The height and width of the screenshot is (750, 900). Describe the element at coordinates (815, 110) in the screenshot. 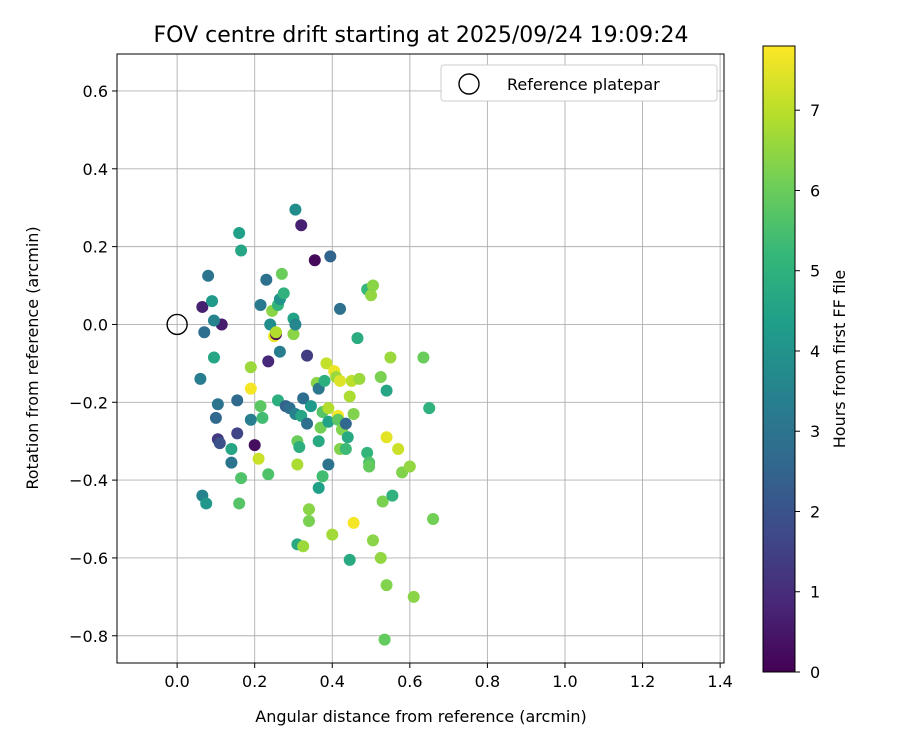

I see `colorbar-tick-label: 7` at that location.